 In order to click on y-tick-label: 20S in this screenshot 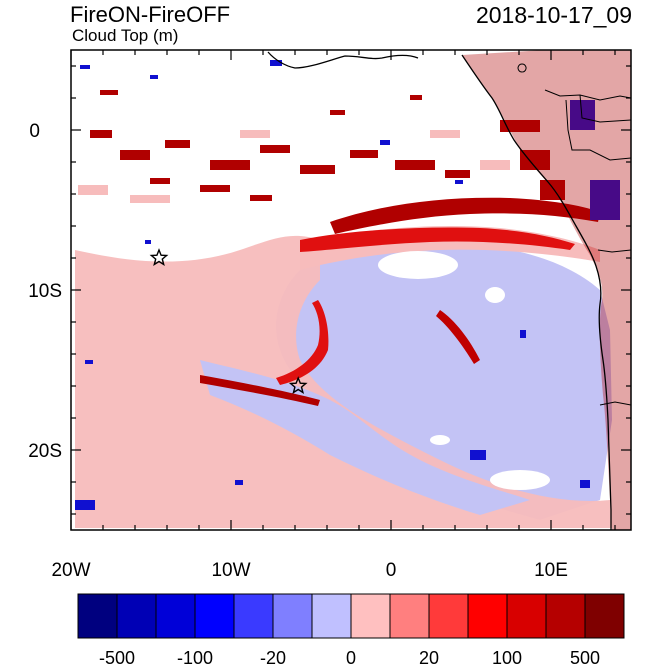, I will do `click(45, 451)`.